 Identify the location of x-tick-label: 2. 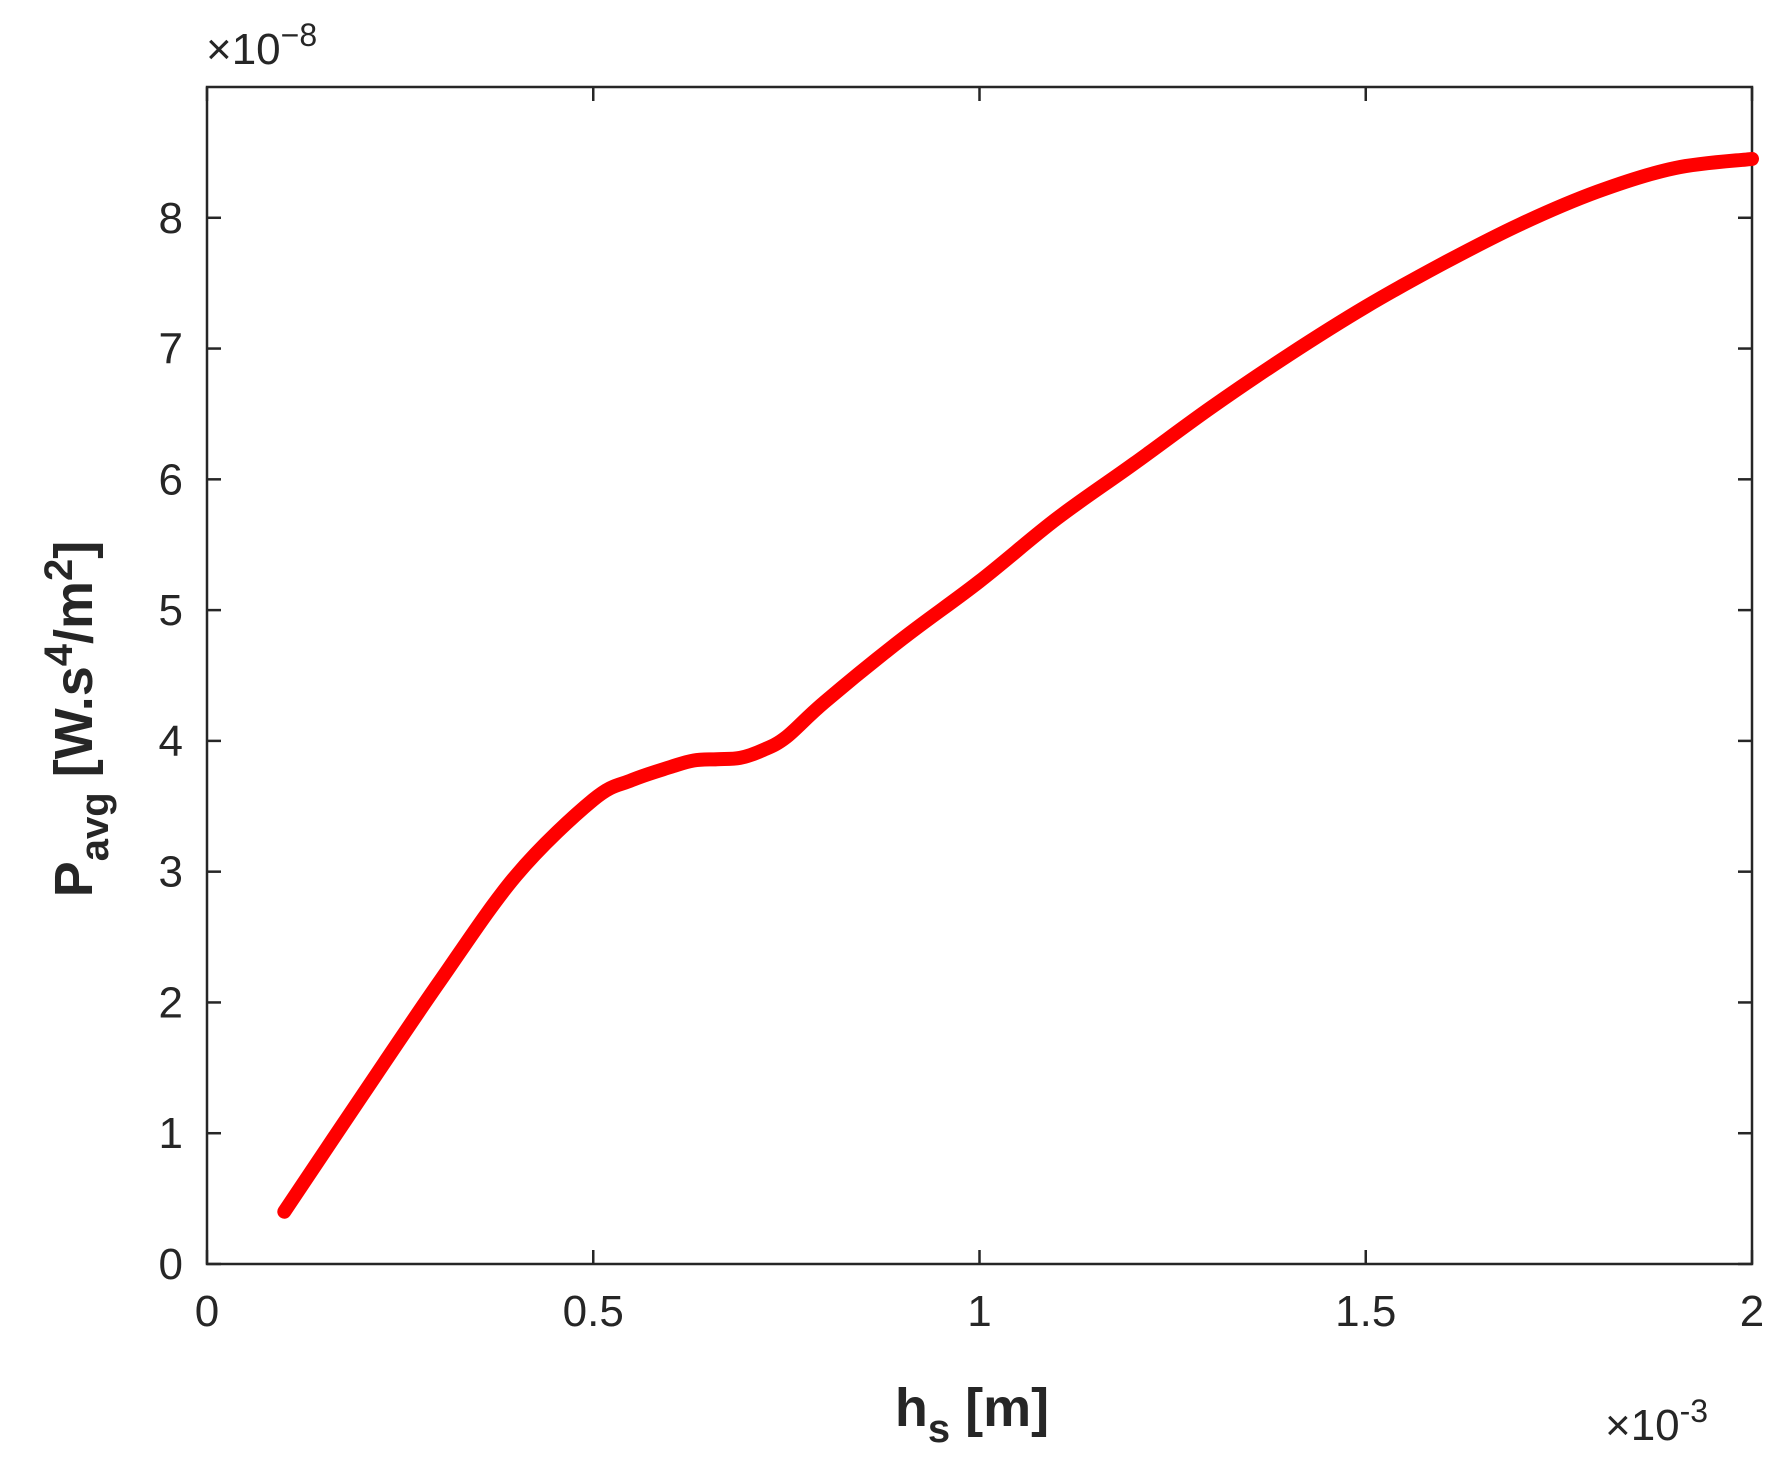
(1752, 1311).